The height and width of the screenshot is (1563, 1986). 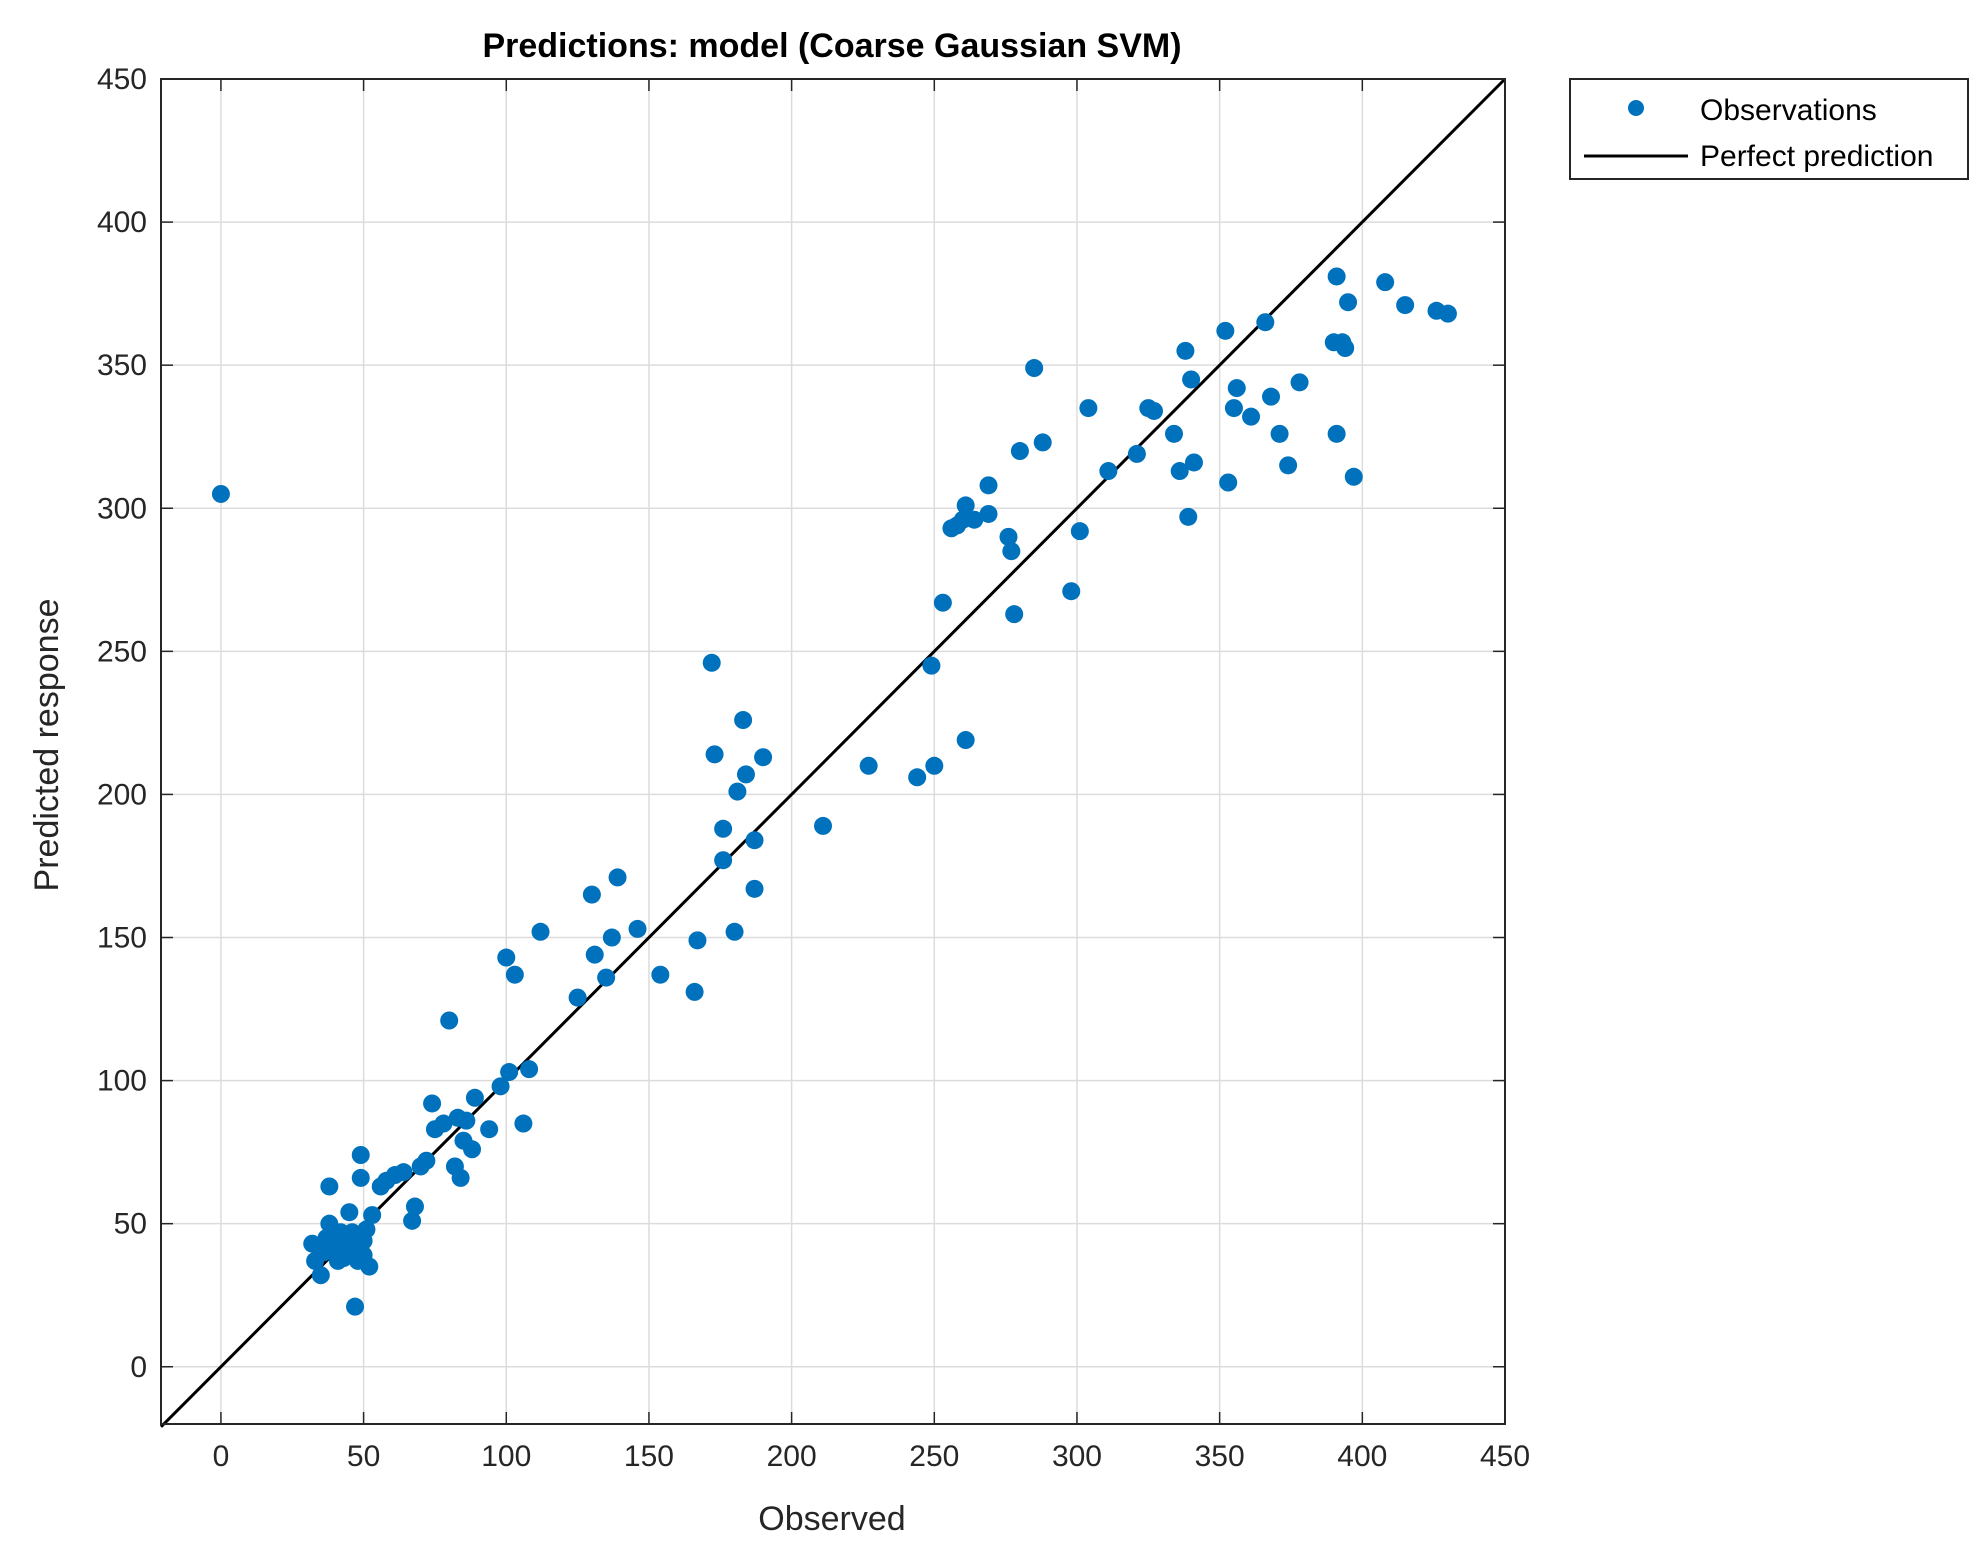 What do you see at coordinates (1077, 1456) in the screenshot?
I see `x-tick-label: 300` at bounding box center [1077, 1456].